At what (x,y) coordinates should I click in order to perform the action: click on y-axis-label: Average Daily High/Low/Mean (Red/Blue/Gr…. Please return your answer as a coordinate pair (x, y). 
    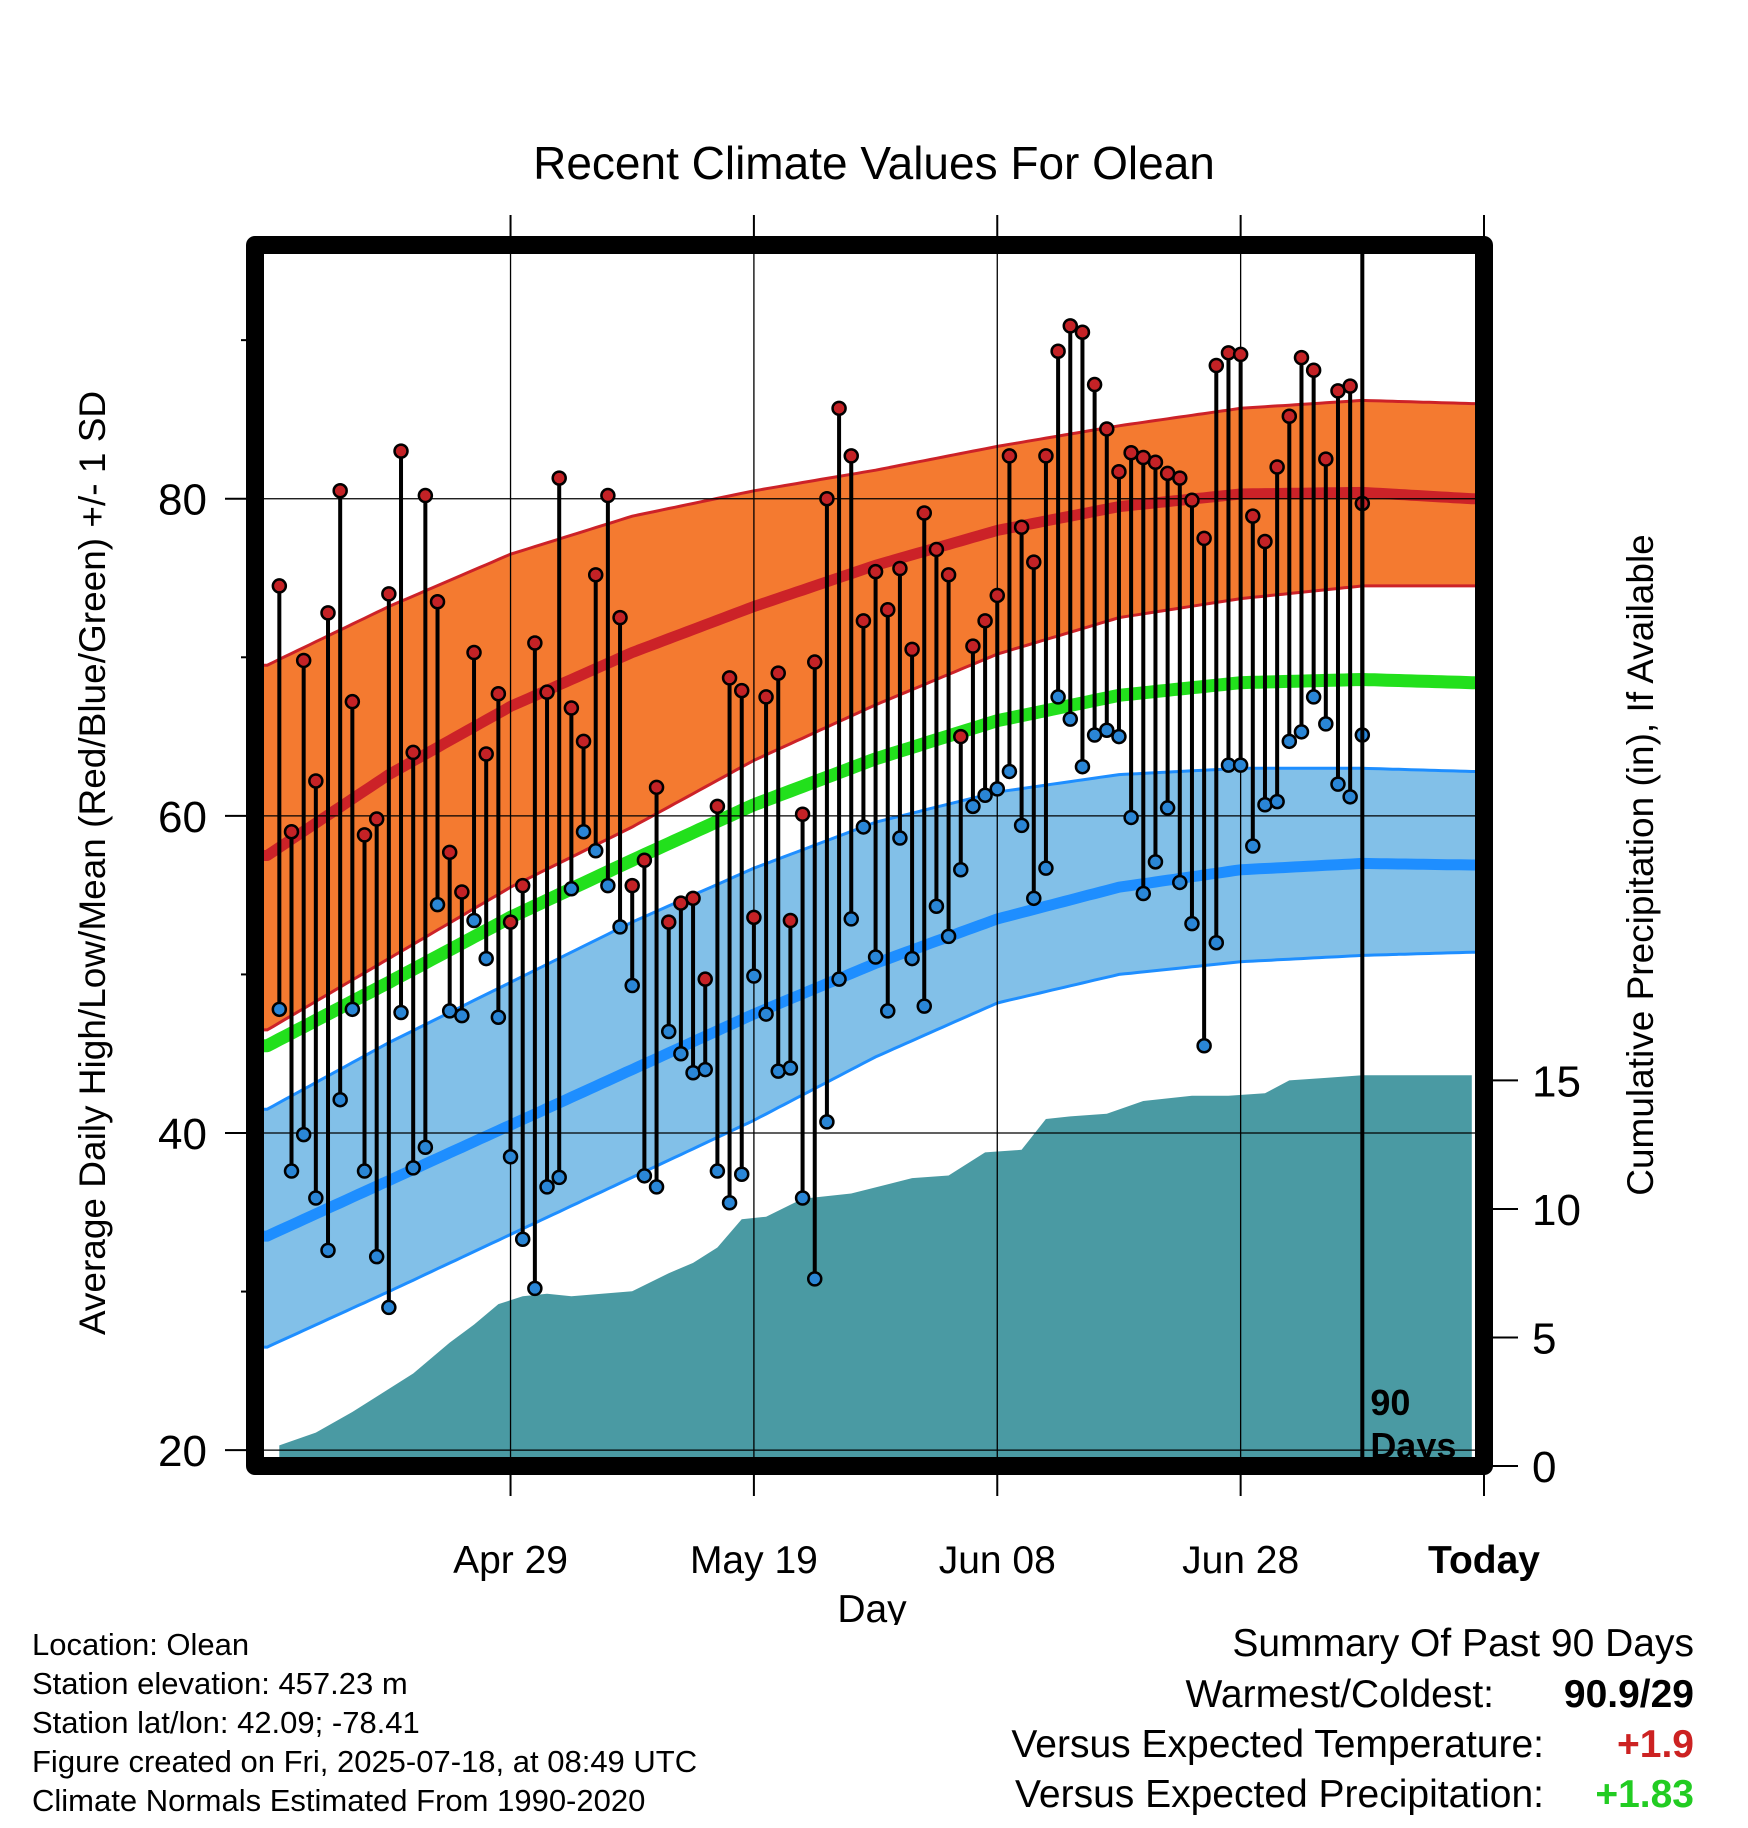
    Looking at the image, I should click on (92, 863).